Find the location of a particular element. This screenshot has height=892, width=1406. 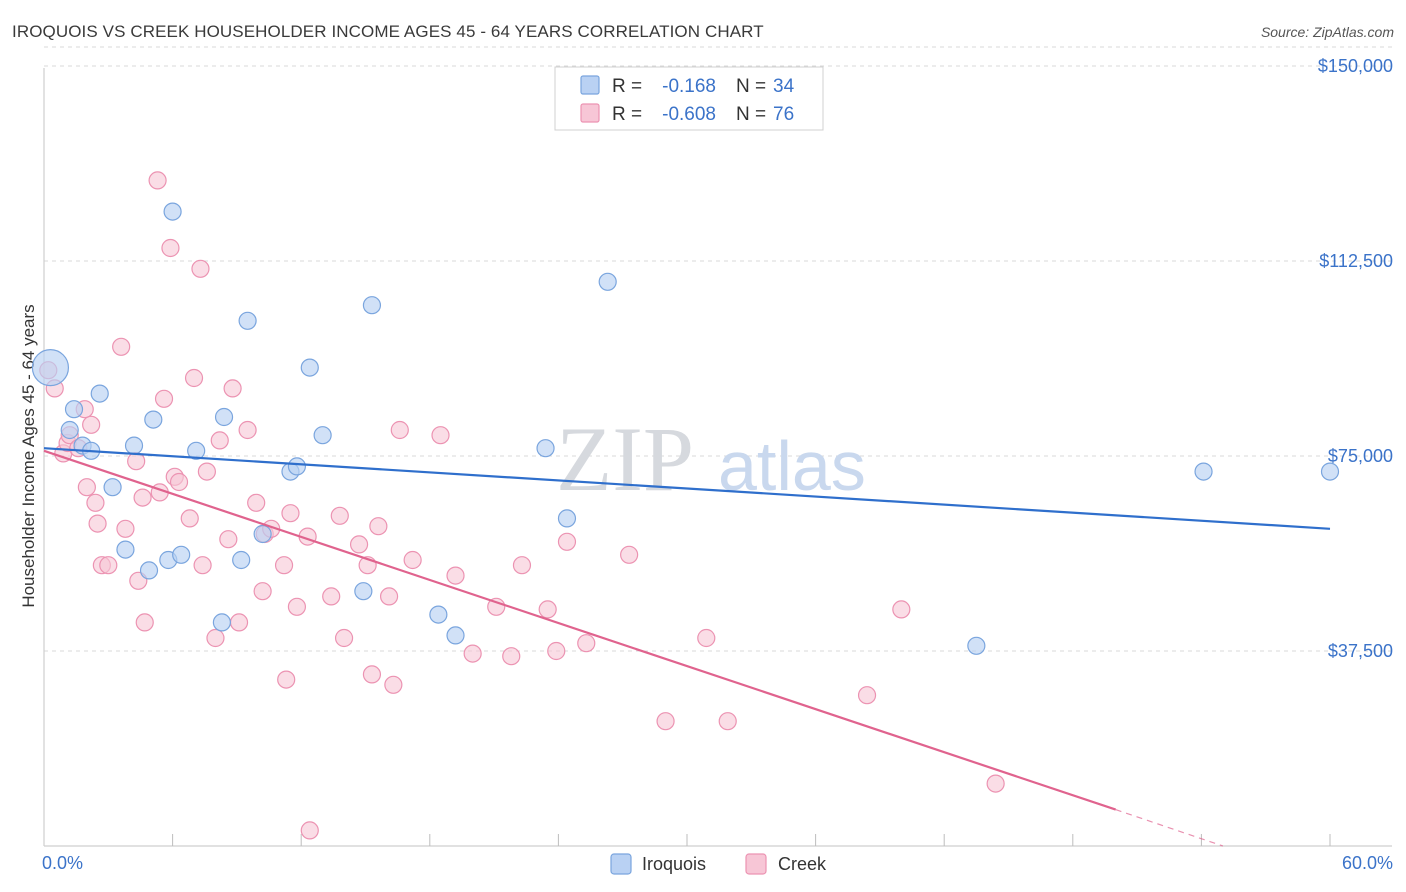

legend-n-value-creek: 76 is located at coordinates (783, 114).